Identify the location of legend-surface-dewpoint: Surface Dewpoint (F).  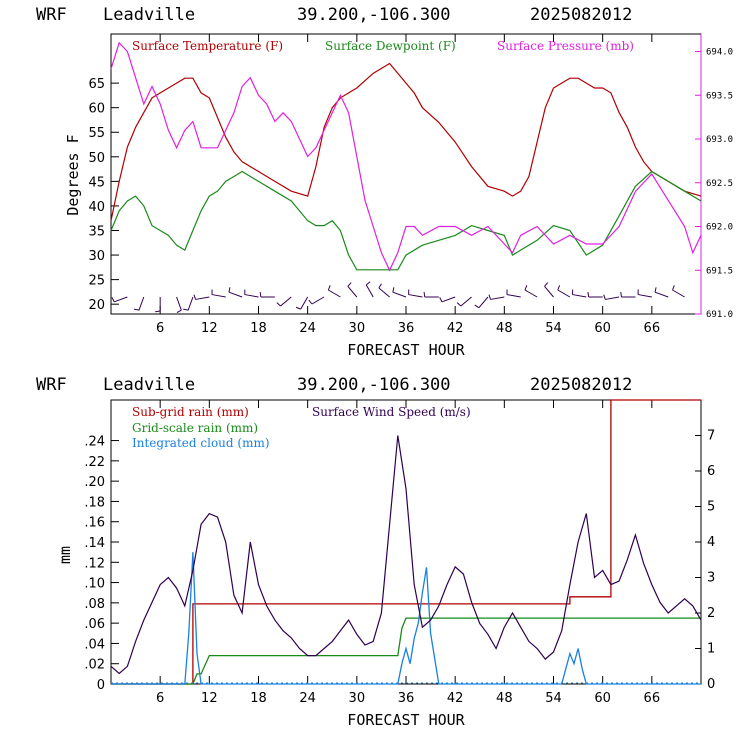
(390, 46).